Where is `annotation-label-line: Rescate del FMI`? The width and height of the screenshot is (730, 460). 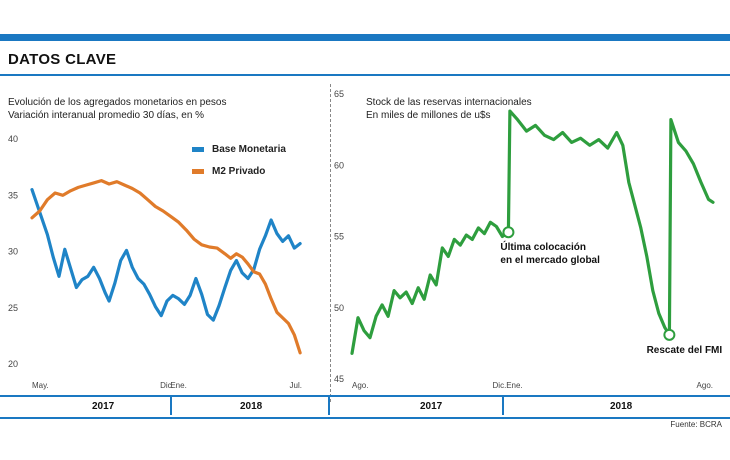
annotation-label-line: Rescate del FMI is located at coordinates (685, 350).